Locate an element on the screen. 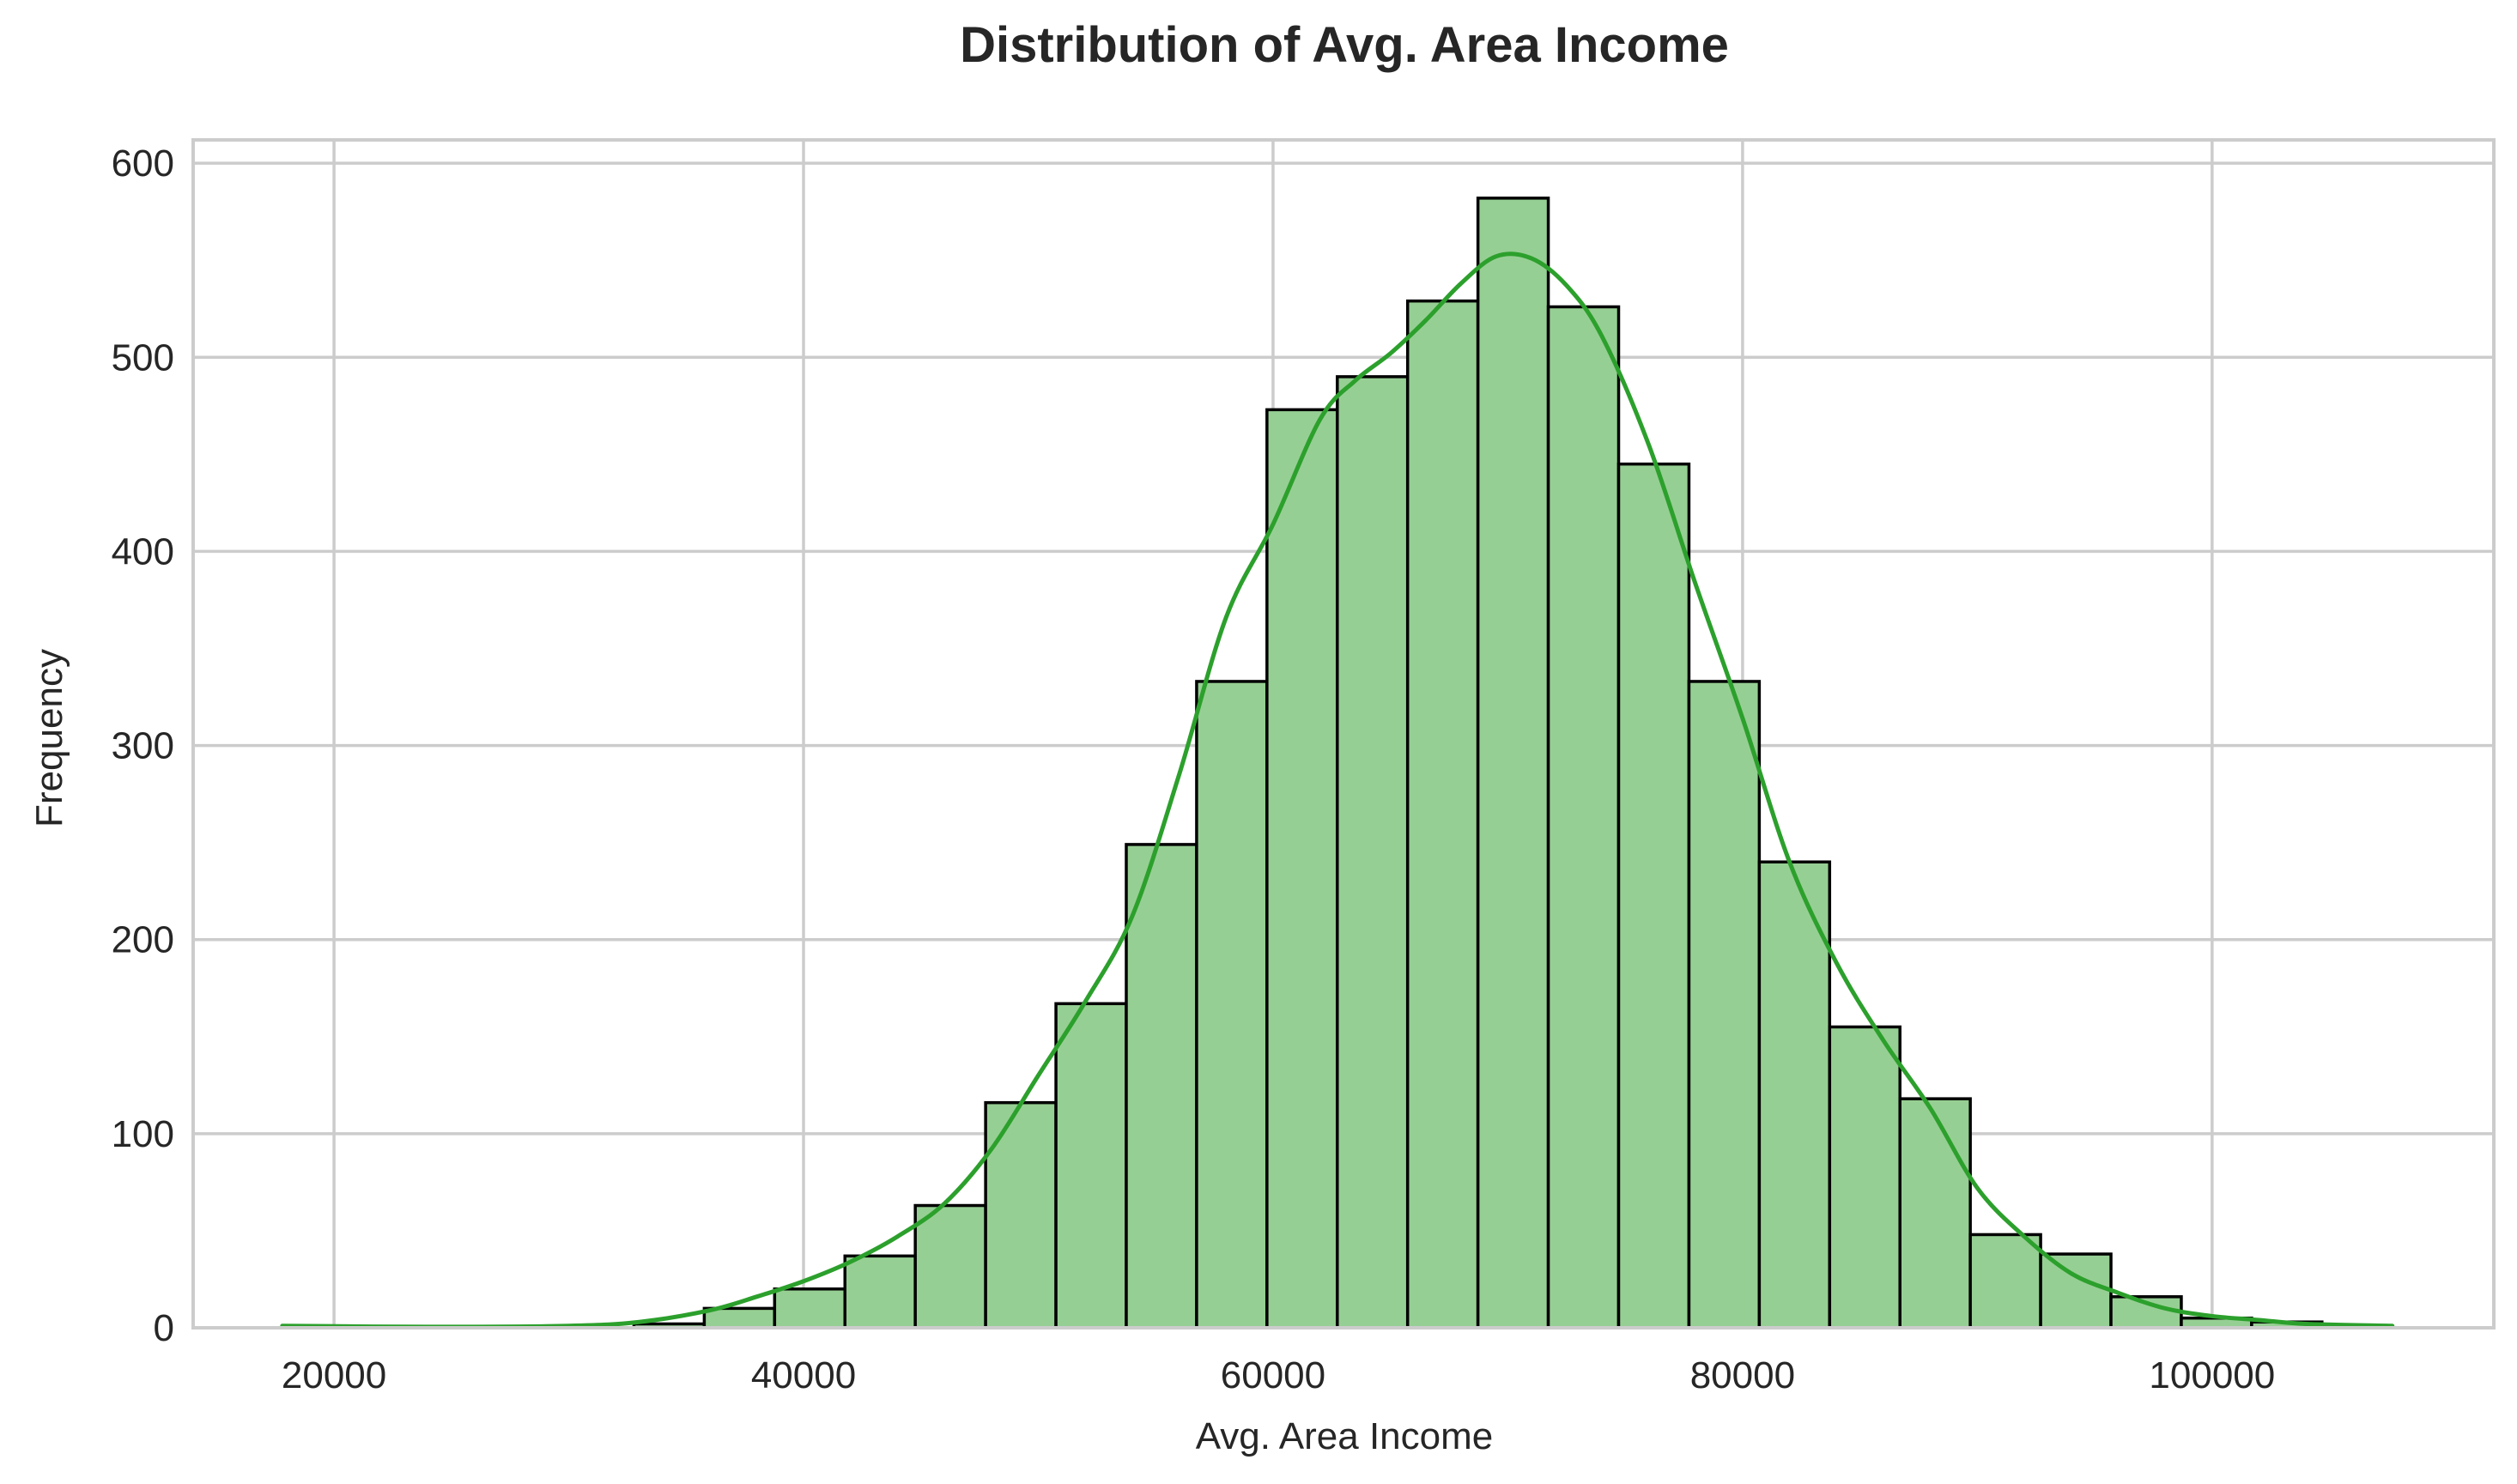 This screenshot has width=2517, height=1484. y-tick-label: 500 is located at coordinates (143, 357).